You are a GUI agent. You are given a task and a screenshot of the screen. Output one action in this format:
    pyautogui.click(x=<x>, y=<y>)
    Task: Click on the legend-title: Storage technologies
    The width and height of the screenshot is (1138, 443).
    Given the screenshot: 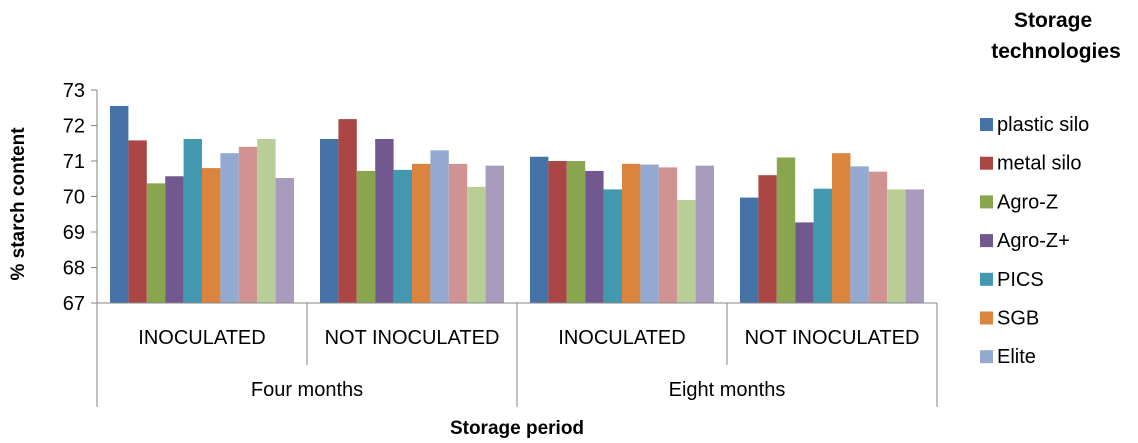 What is the action you would take?
    pyautogui.click(x=1056, y=36)
    